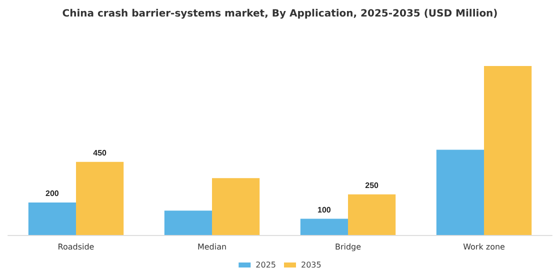 The height and width of the screenshot is (280, 560). I want to click on data-label: 250, so click(372, 185).